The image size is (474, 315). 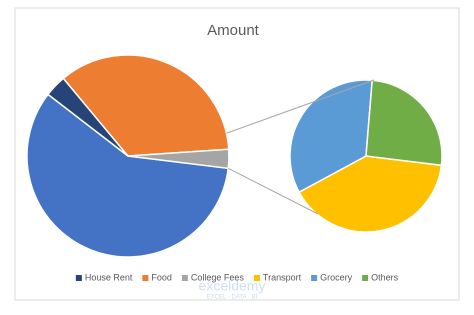 What do you see at coordinates (336, 277) in the screenshot?
I see `legend-label: Grocery` at bounding box center [336, 277].